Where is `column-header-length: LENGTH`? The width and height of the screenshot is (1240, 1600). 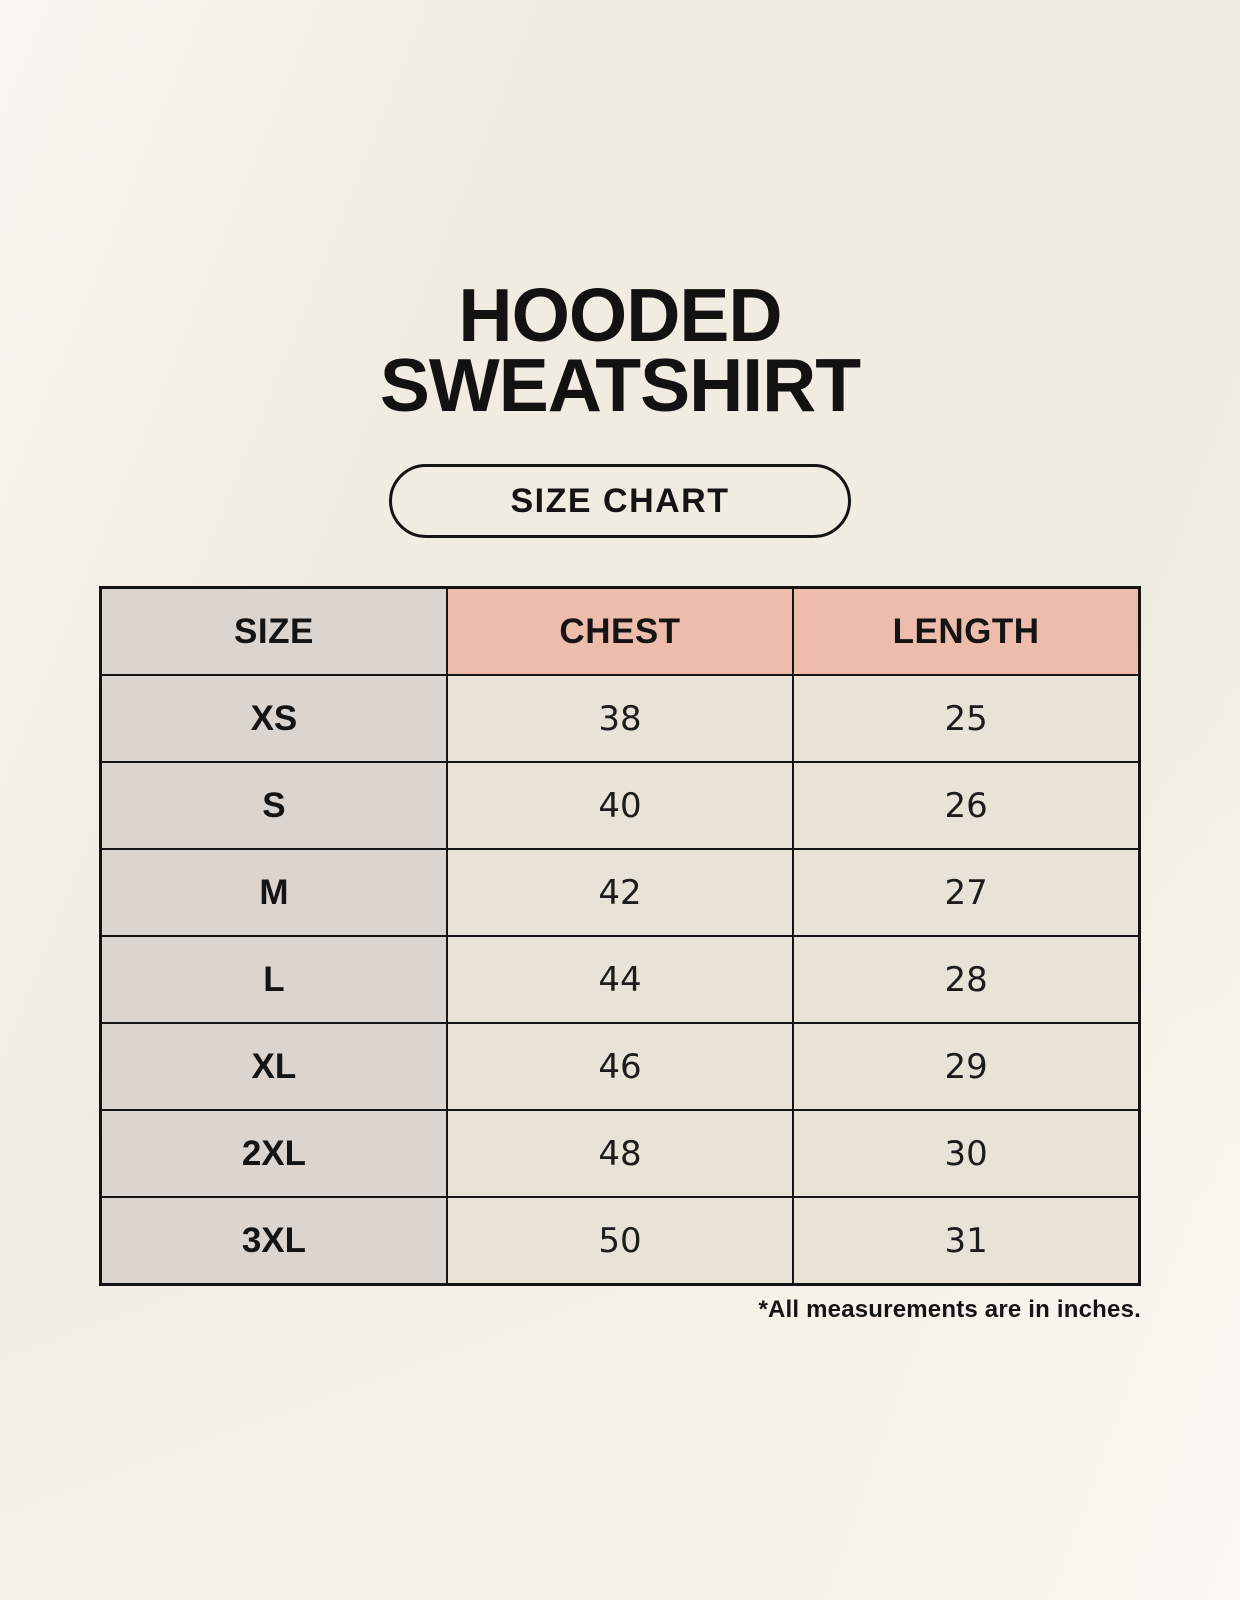 column-header-length: LENGTH is located at coordinates (966, 631).